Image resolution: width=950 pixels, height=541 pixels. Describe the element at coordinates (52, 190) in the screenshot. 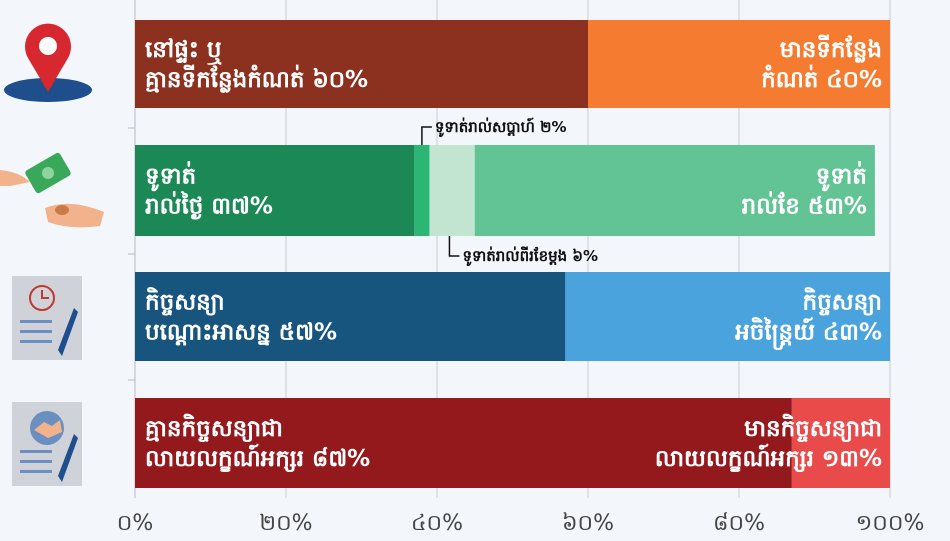

I see `payment-icon` at that location.